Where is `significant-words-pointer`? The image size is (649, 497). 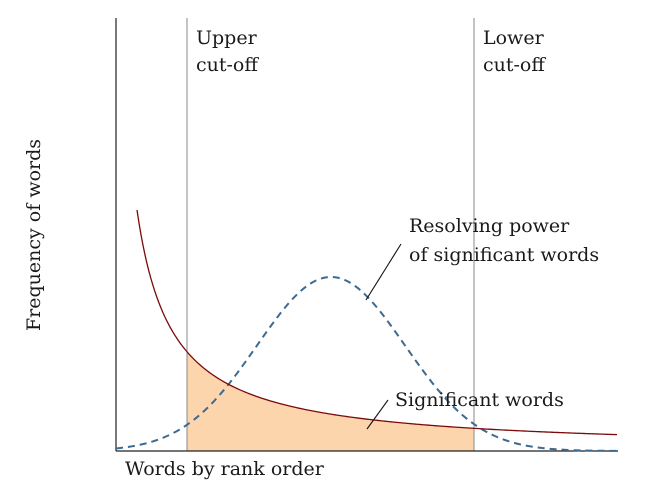
significant-words-pointer is located at coordinates (377, 414).